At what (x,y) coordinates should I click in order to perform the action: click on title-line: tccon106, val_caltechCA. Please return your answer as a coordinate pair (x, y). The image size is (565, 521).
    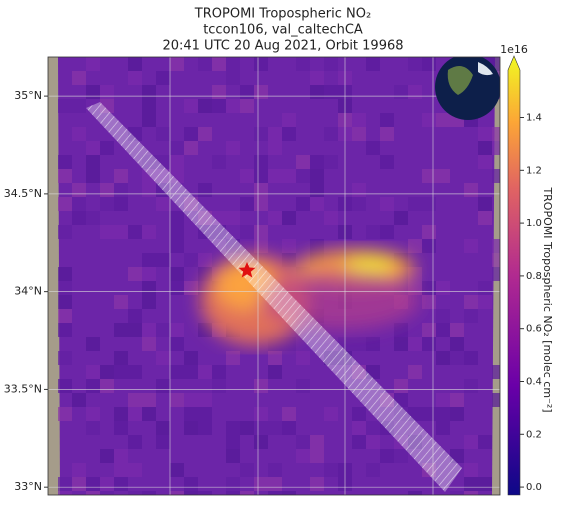
    Looking at the image, I should click on (283, 30).